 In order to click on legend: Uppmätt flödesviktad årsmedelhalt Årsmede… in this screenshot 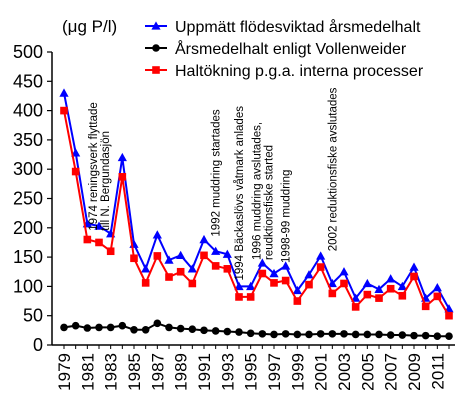, I will do `click(284, 49)`.